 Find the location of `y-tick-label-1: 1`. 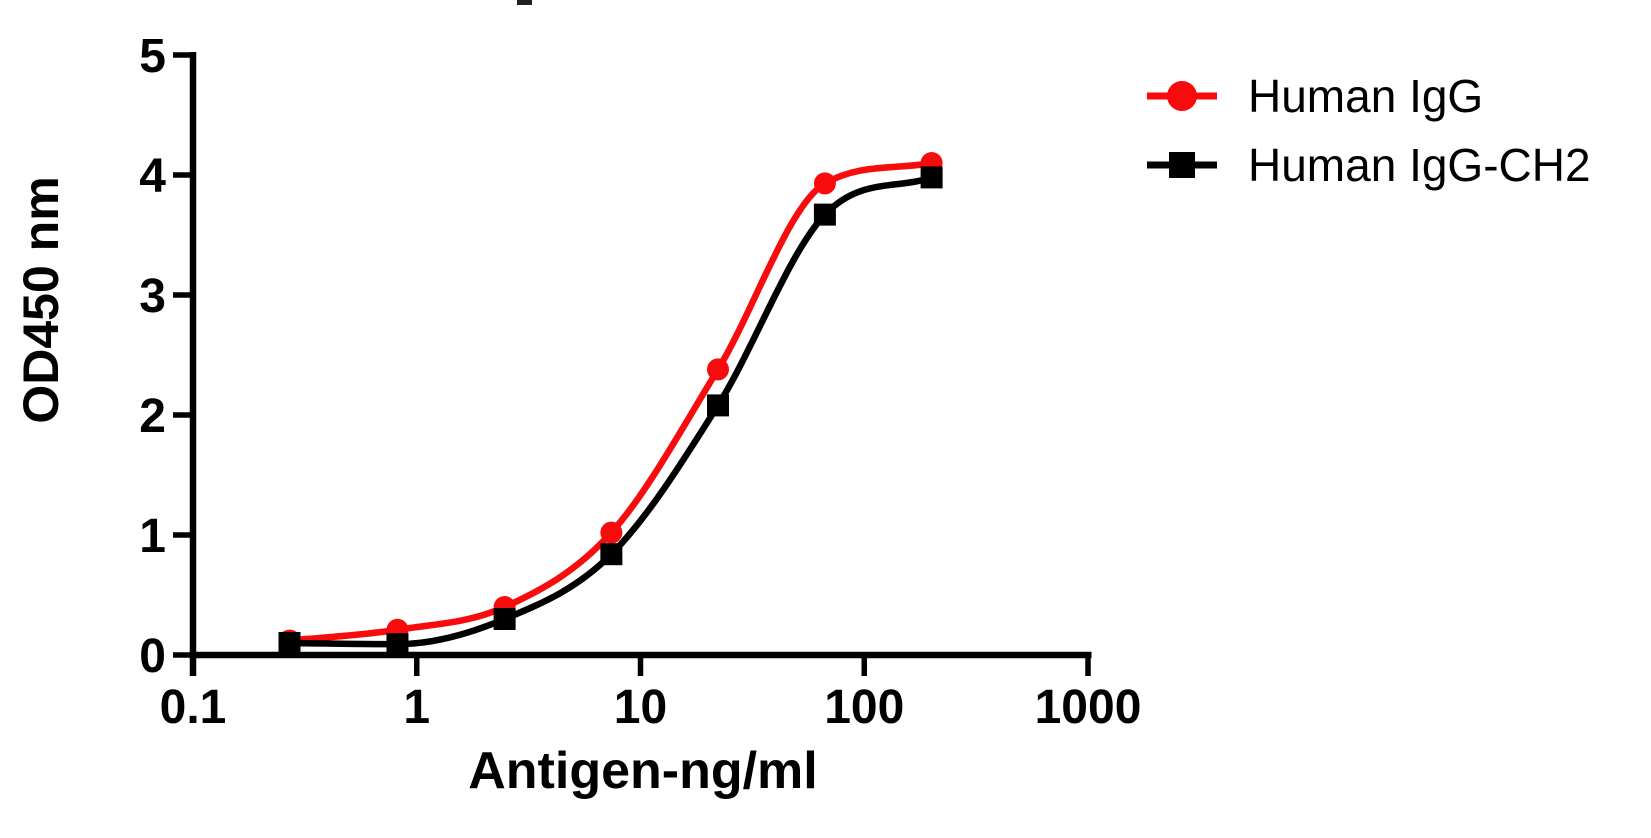

y-tick-label-1: 1 is located at coordinates (152, 536).